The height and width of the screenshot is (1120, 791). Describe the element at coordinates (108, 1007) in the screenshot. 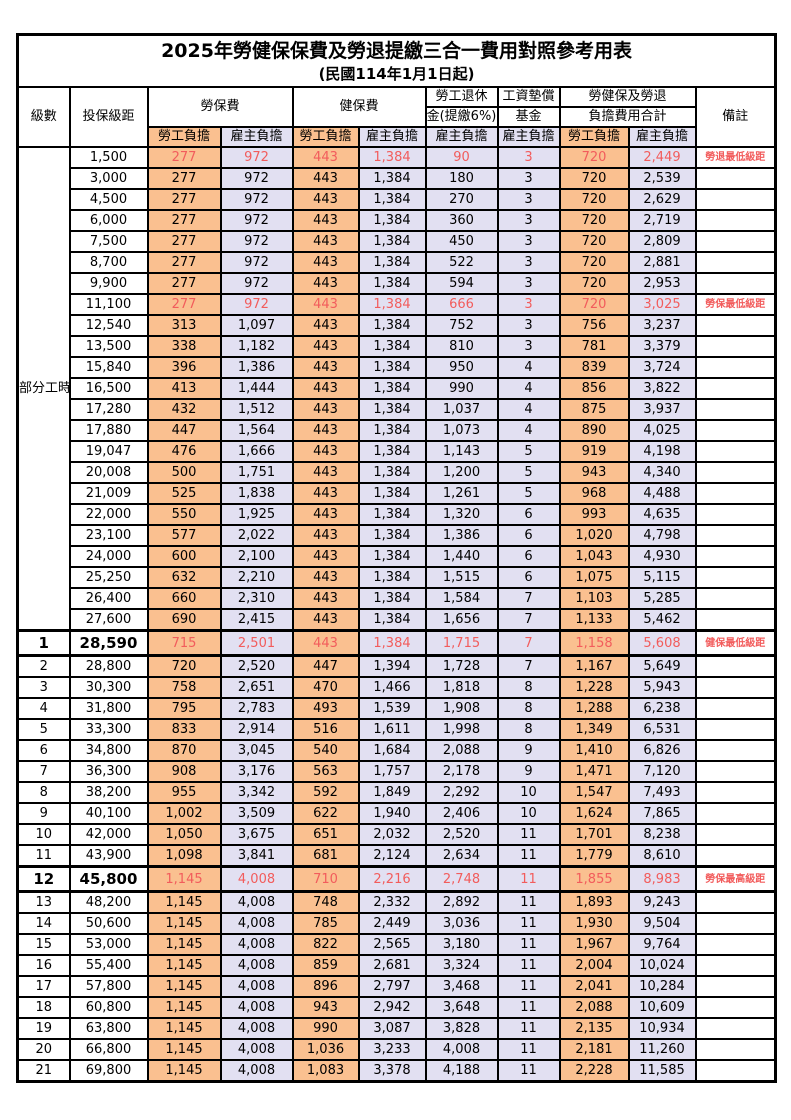

I see `bracket-cell: 60,800` at that location.